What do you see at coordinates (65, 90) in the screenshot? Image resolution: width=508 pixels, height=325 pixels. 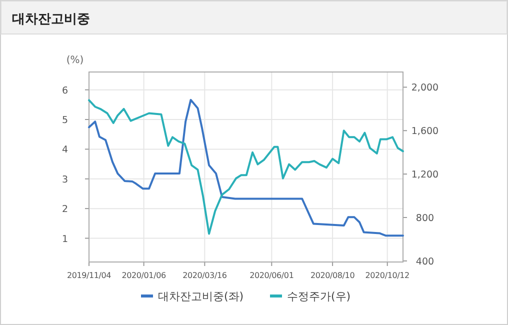 I see `y-tick-label: 6` at bounding box center [65, 90].